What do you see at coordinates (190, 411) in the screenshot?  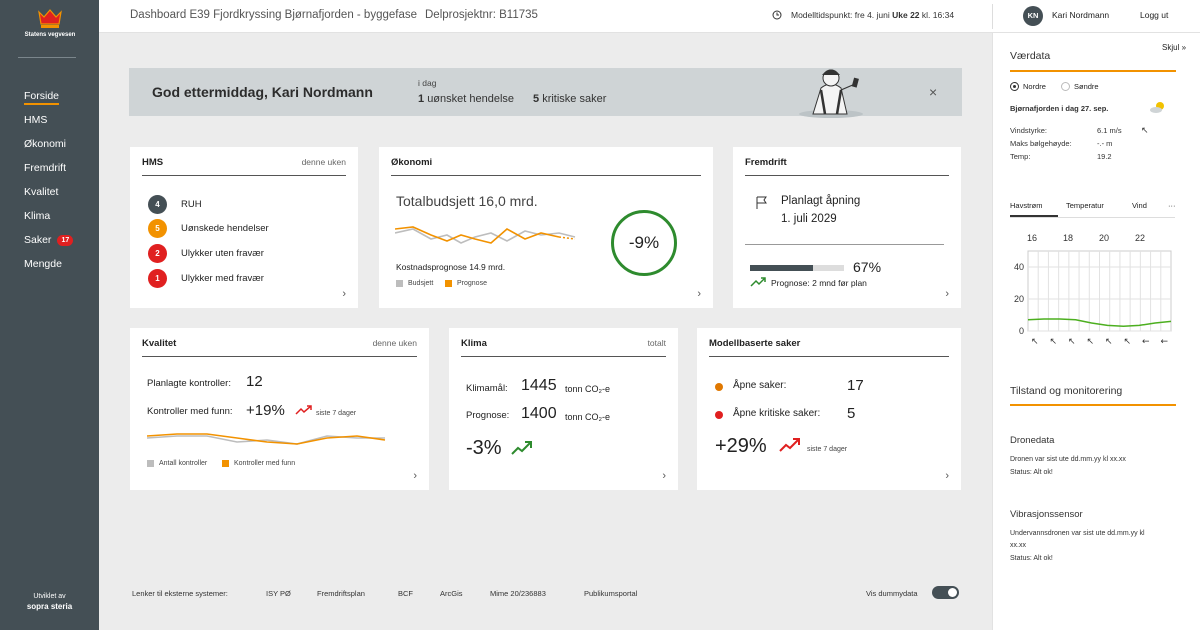 I see `controls-findings-label: Kontroller med funn:` at bounding box center [190, 411].